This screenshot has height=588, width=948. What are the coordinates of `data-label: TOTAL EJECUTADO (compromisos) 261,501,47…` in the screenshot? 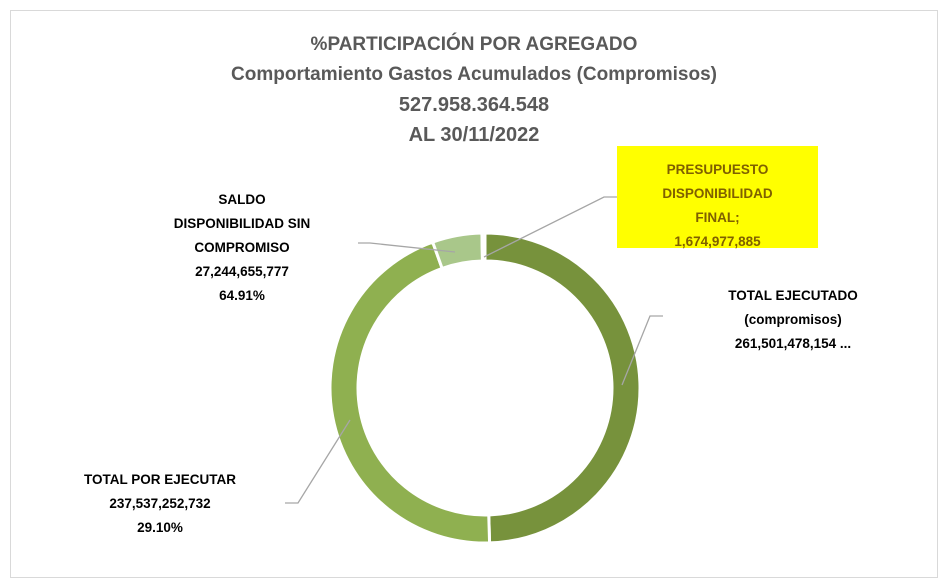 It's located at (793, 320).